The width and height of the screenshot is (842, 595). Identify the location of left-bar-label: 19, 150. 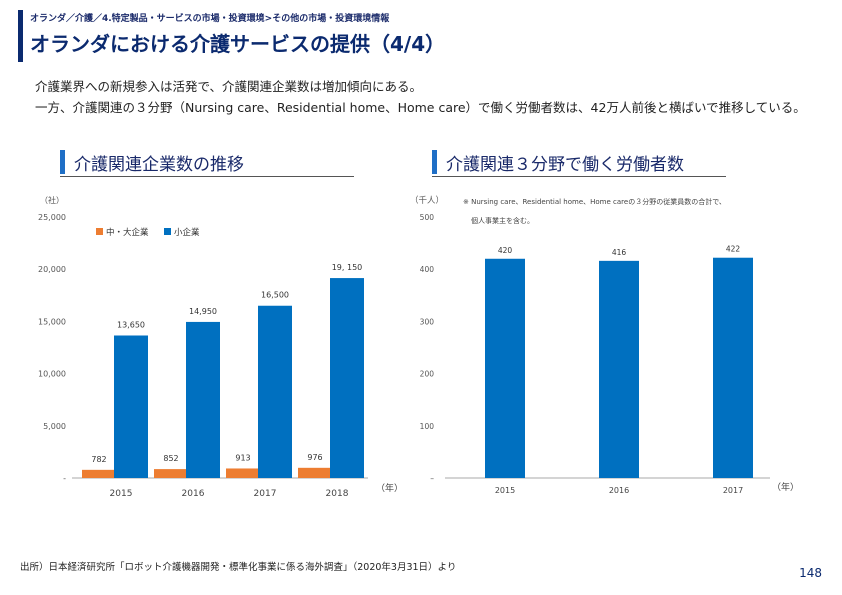
(347, 267).